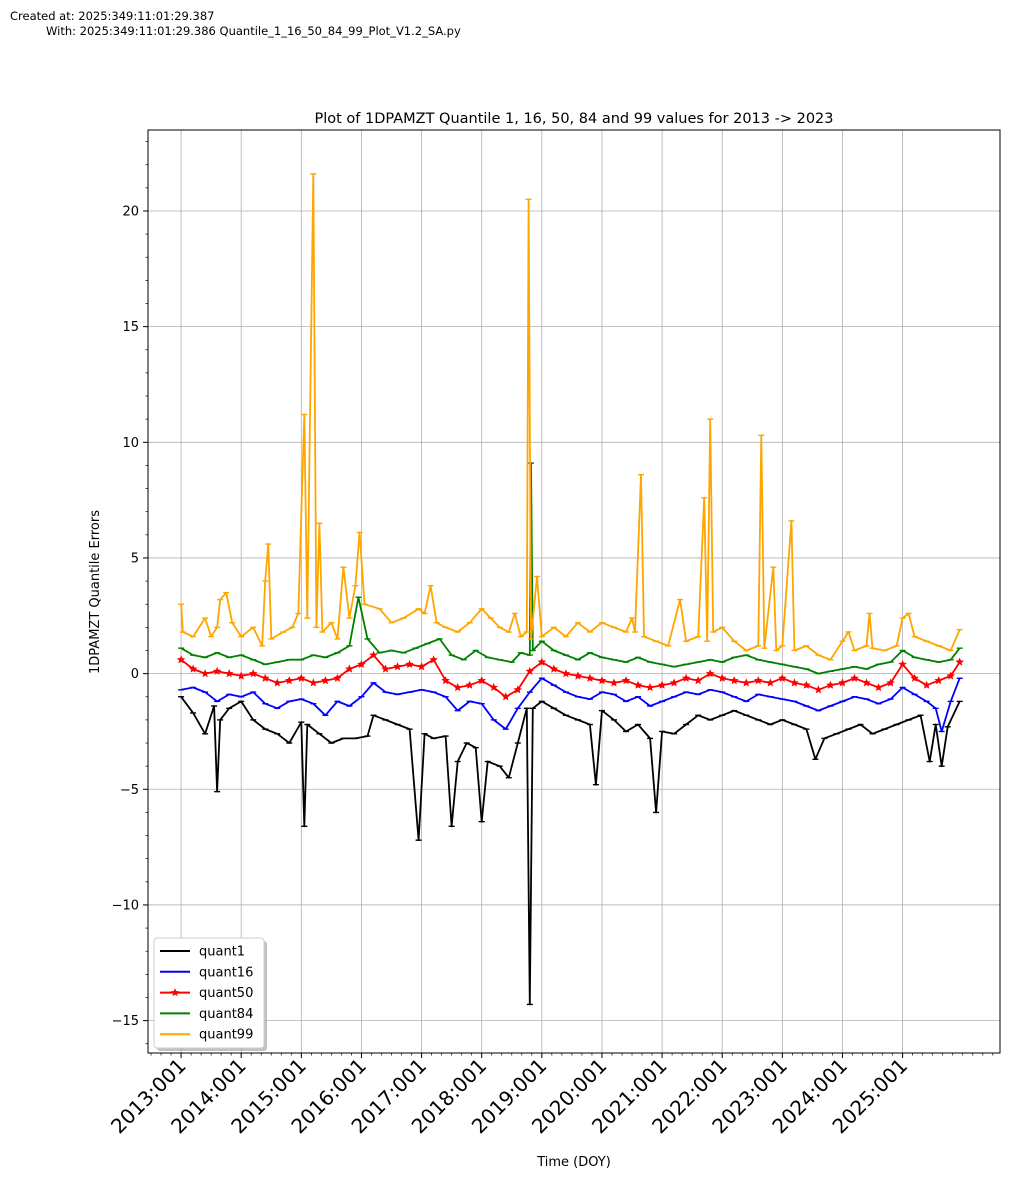  What do you see at coordinates (226, 972) in the screenshot?
I see `legend-label-quant16: quant16` at bounding box center [226, 972].